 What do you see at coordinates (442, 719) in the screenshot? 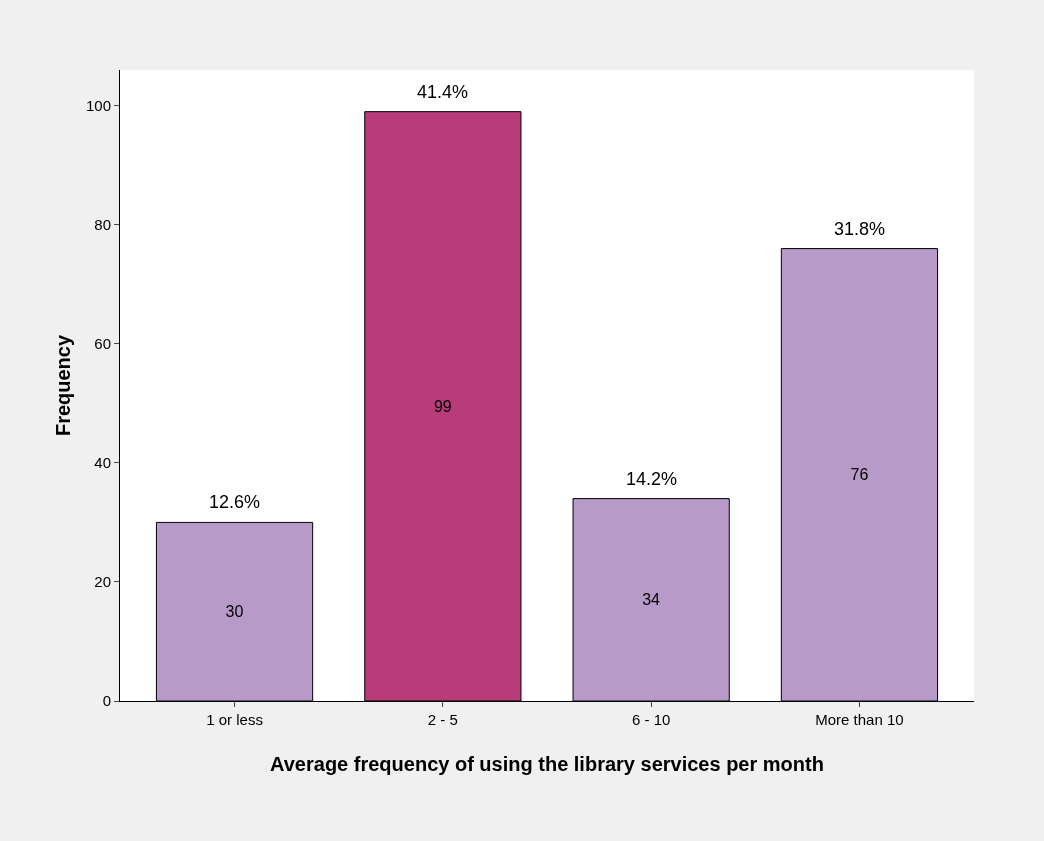
I see `x-tick-label: 2 - 5` at bounding box center [442, 719].